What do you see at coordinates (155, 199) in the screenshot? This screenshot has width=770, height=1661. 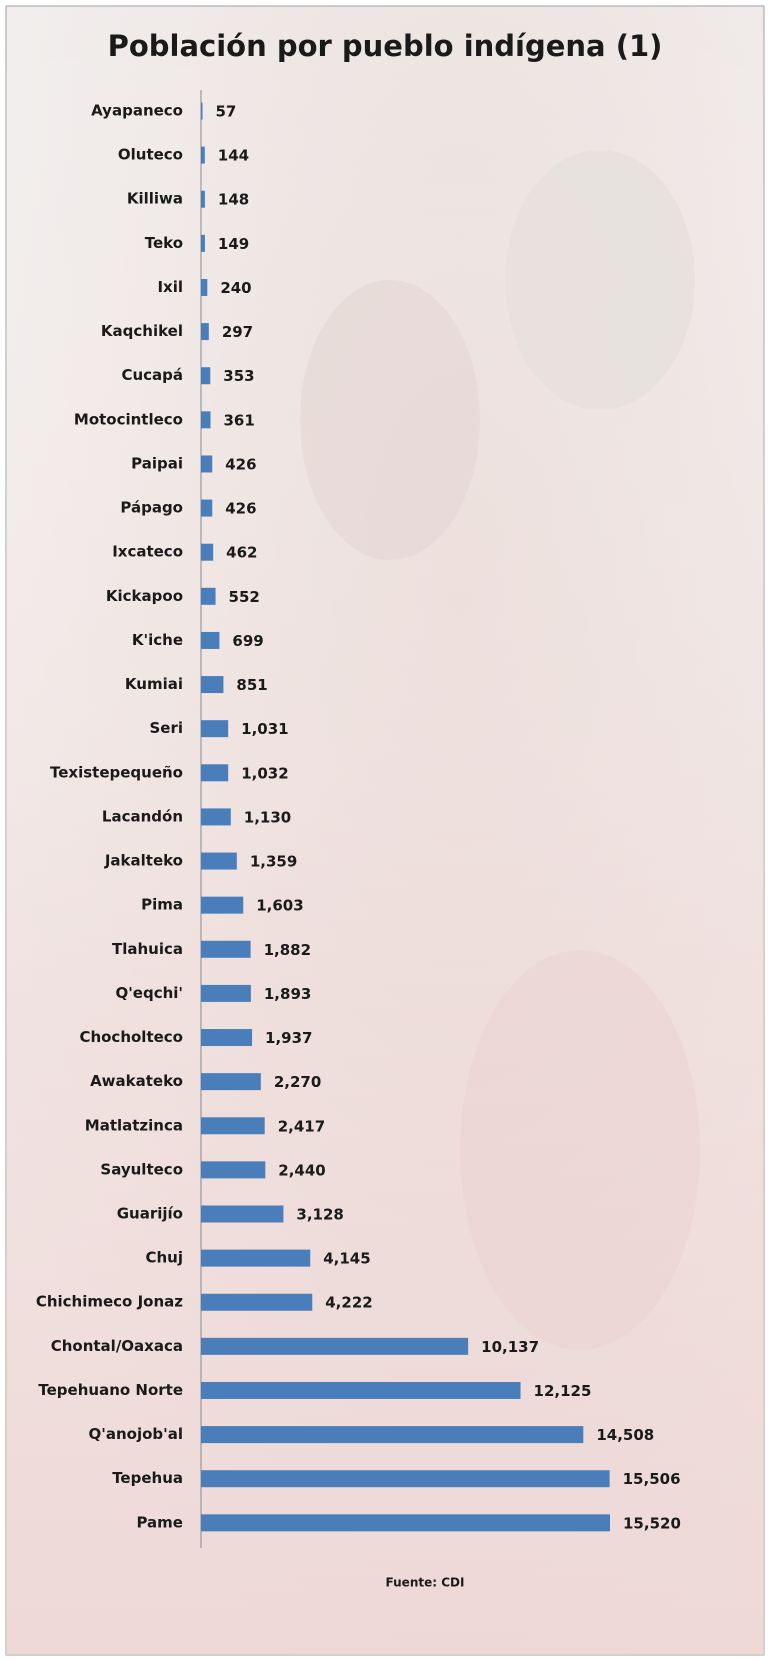 I see `category-label: Killiwa` at bounding box center [155, 199].